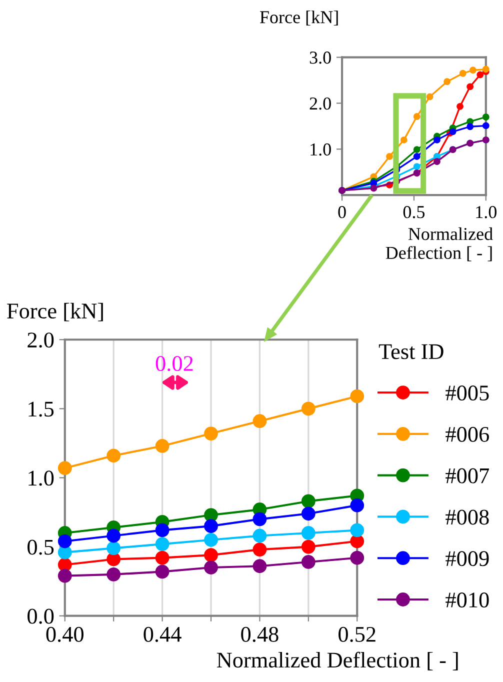 Image resolution: width=503 pixels, height=682 pixels. Describe the element at coordinates (41, 409) in the screenshot. I see `y-tick-label: 1.5` at that location.